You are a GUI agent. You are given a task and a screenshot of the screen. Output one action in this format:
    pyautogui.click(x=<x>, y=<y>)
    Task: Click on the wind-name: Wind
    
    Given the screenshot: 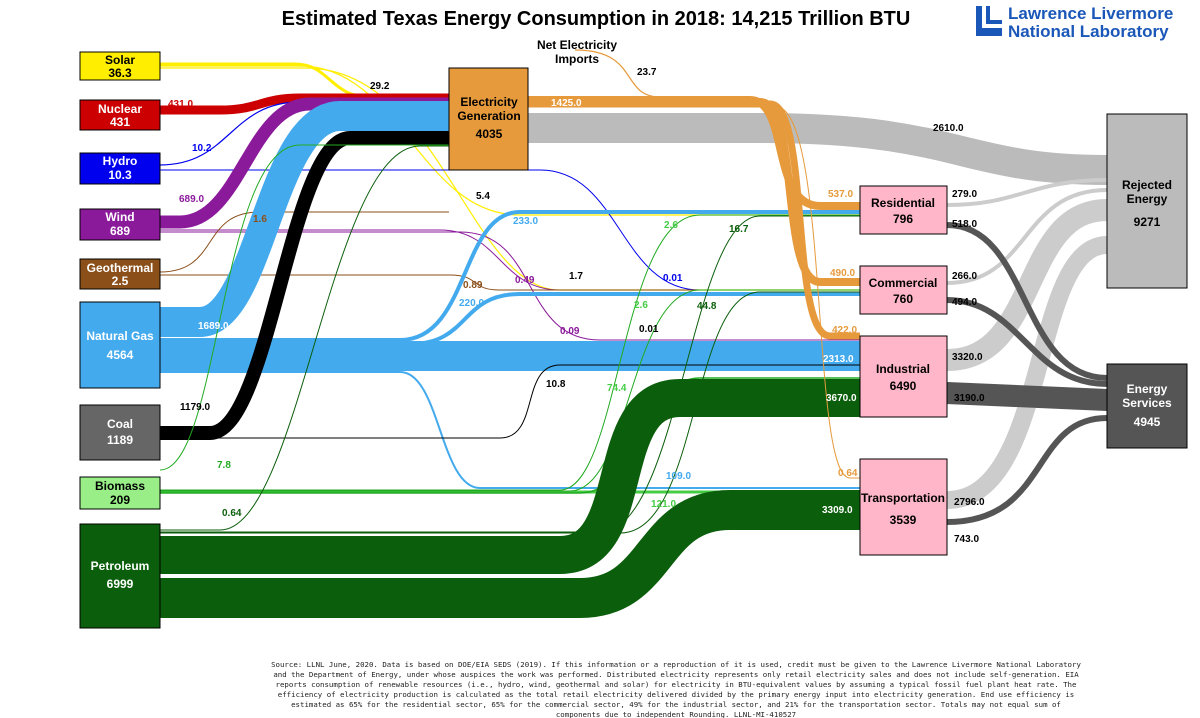 What is the action you would take?
    pyautogui.click(x=119, y=217)
    